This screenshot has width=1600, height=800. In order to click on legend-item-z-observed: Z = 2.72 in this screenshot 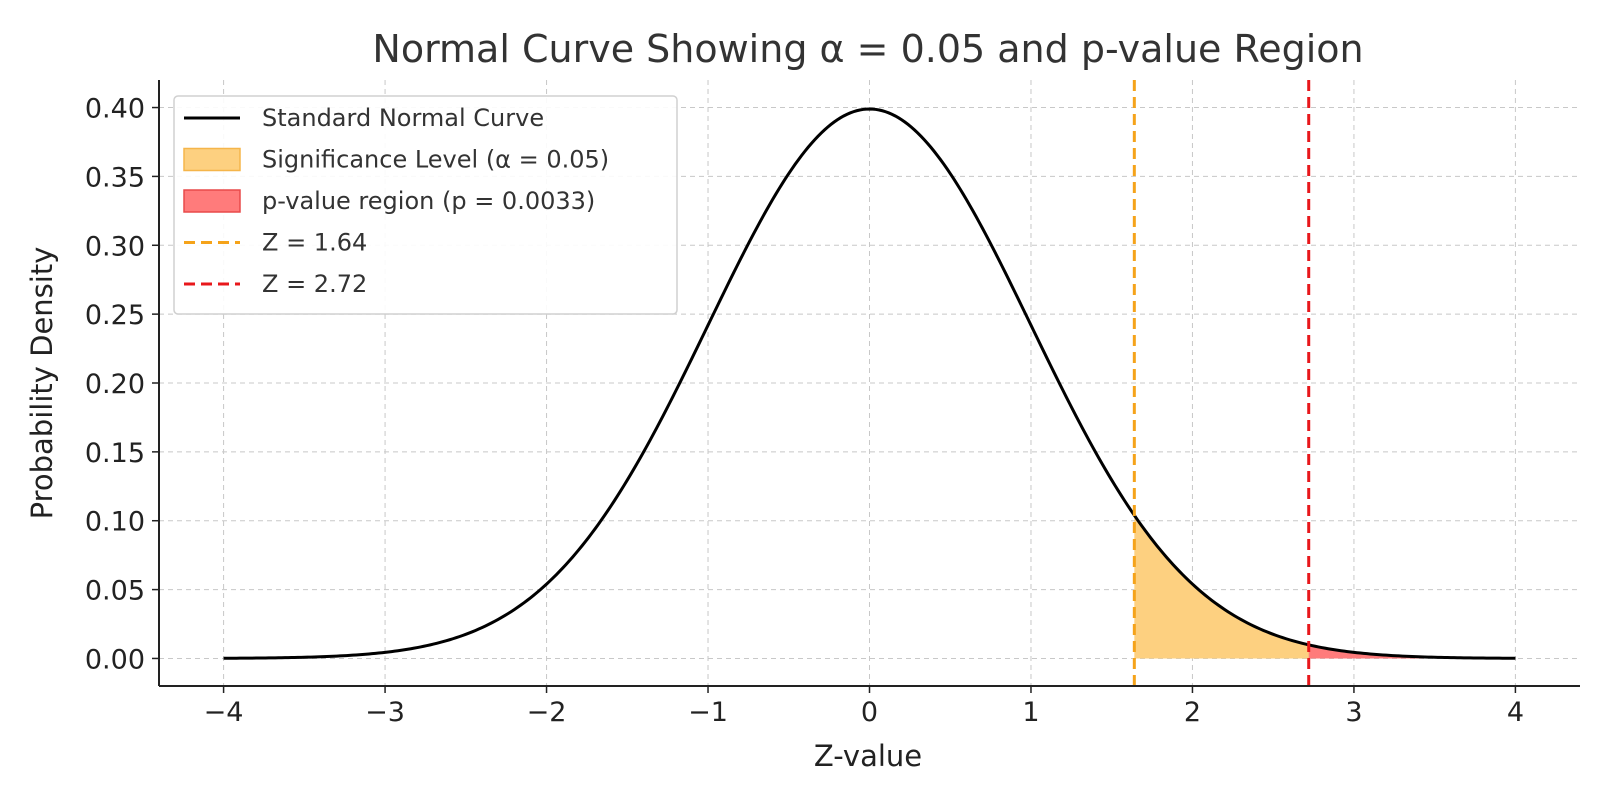, I will do `click(275, 284)`.